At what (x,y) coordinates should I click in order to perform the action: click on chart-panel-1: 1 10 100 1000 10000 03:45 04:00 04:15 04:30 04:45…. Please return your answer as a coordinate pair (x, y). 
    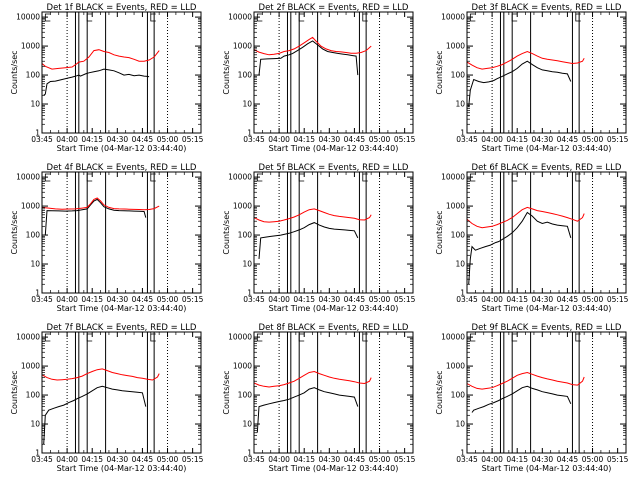
    Looking at the image, I should click on (107, 78).